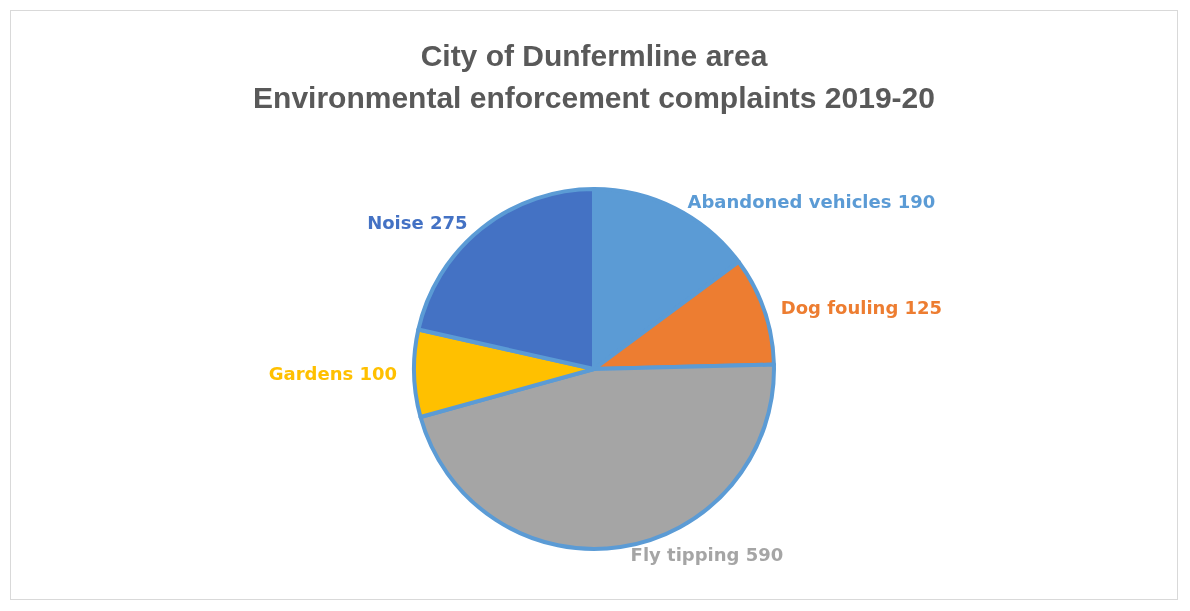  I want to click on slice-label: Fly tipping, so click(685, 555).